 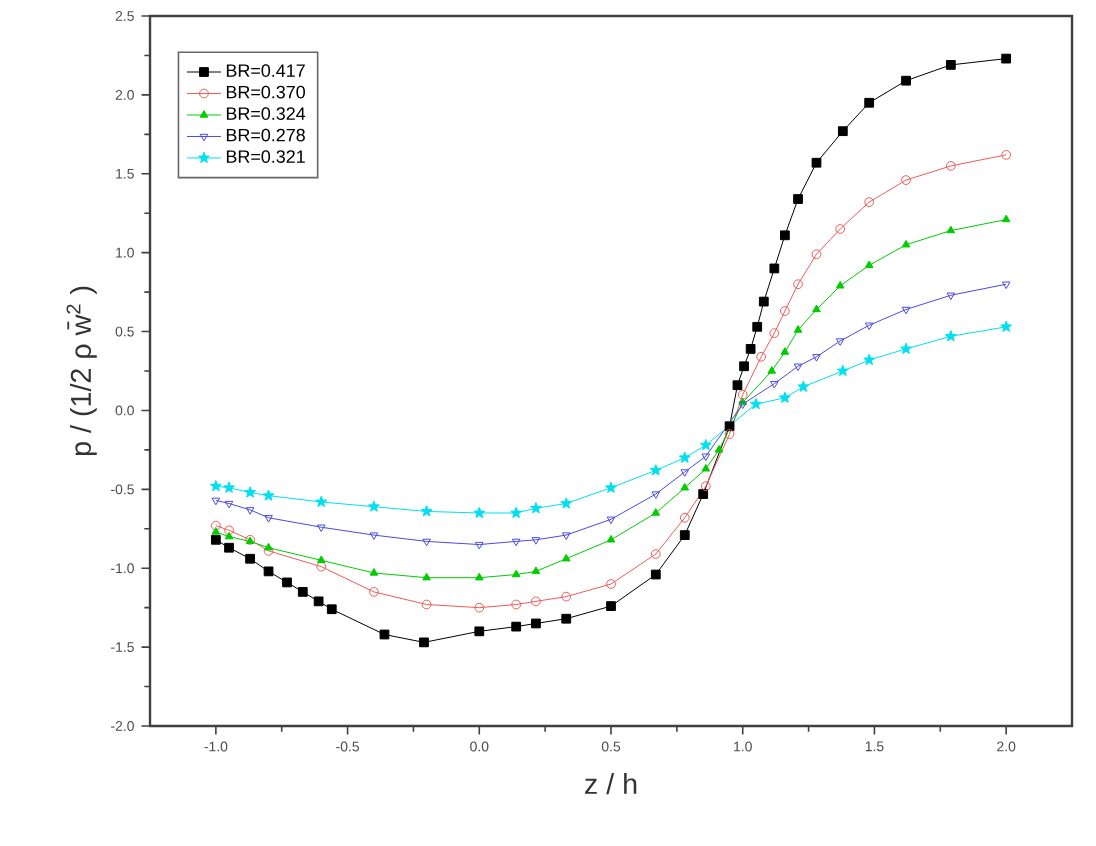 I want to click on x-axis-title: z / h, so click(x=611, y=784).